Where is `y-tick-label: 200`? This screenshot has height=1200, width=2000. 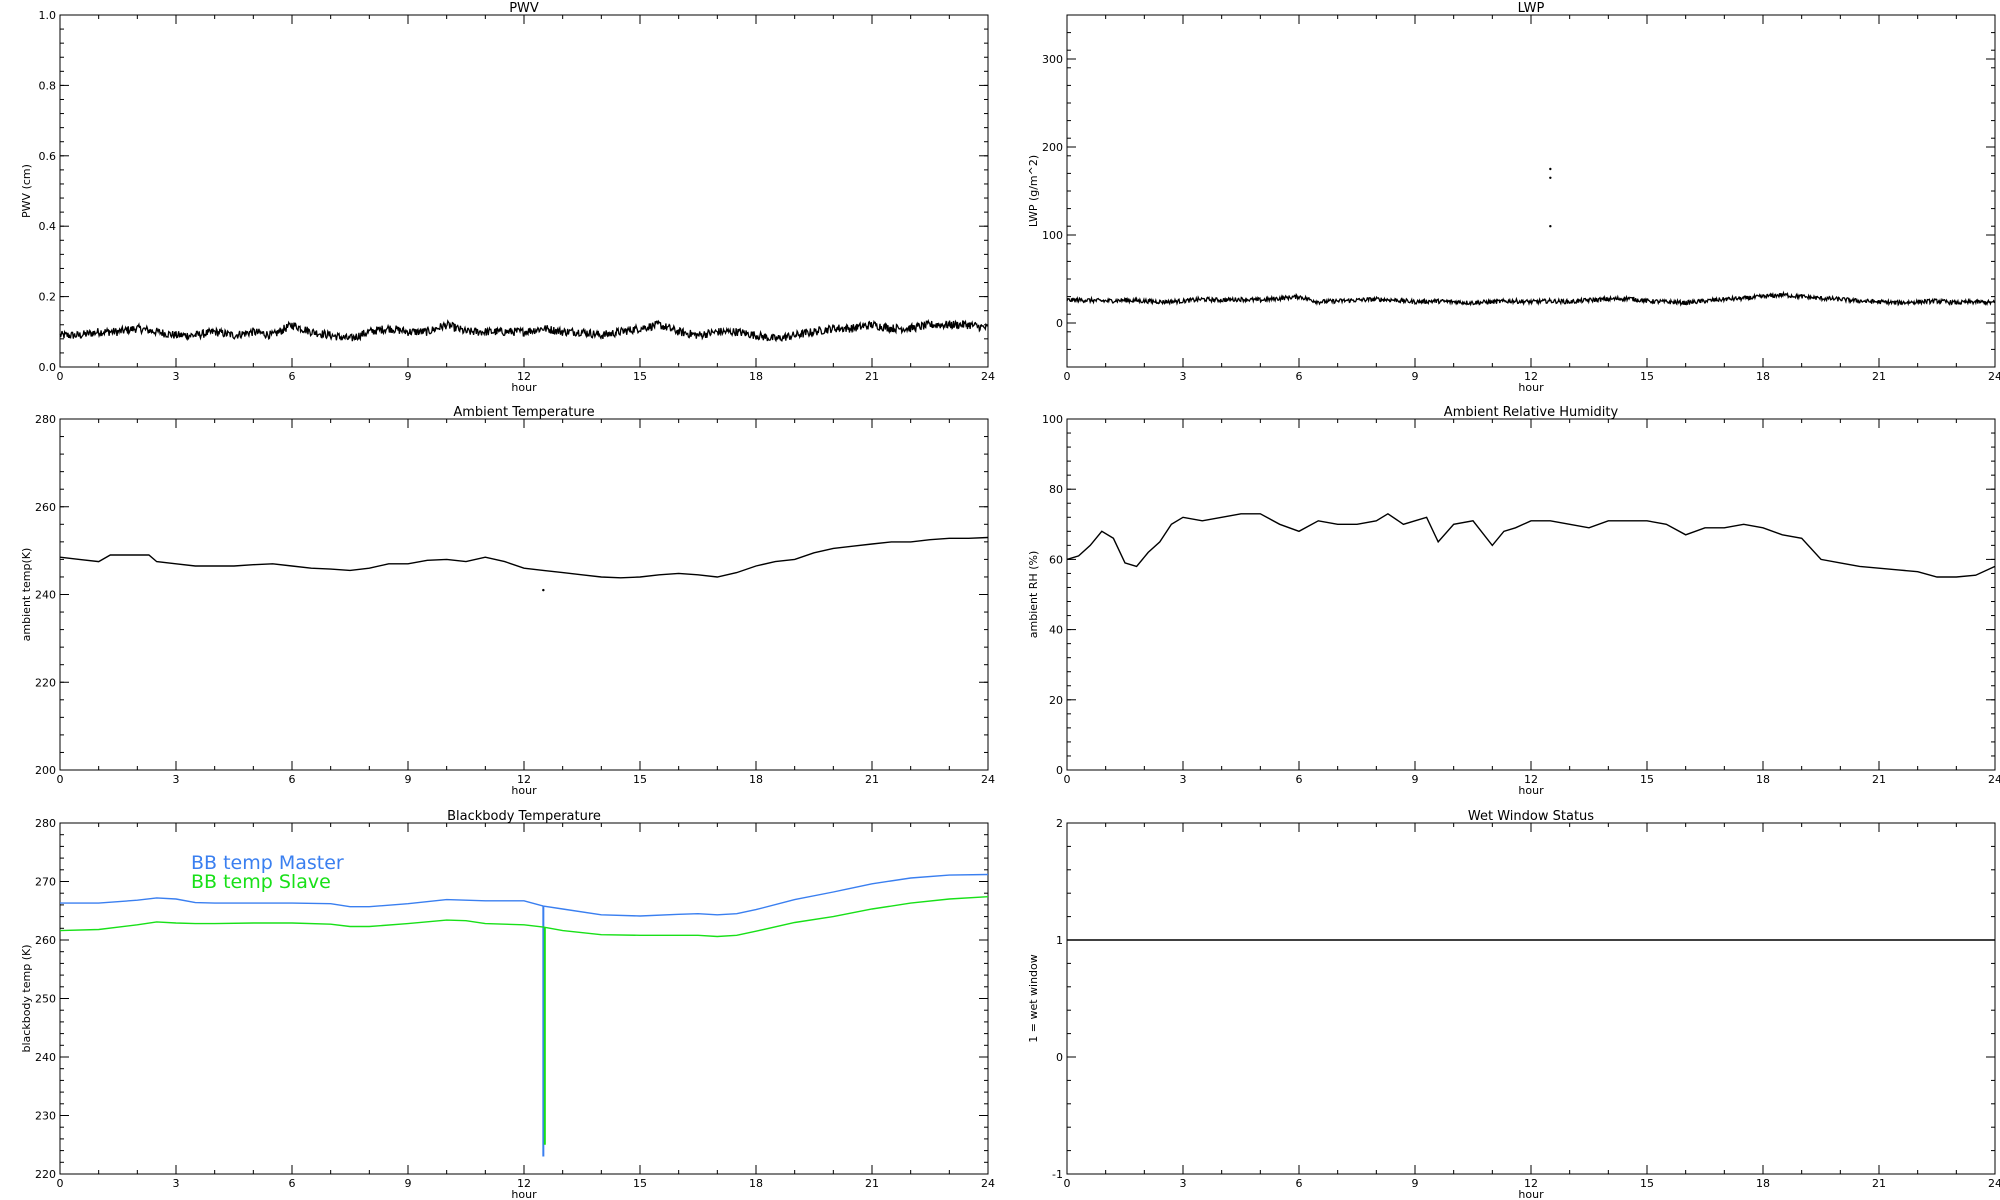
y-tick-label: 200 is located at coordinates (1052, 147).